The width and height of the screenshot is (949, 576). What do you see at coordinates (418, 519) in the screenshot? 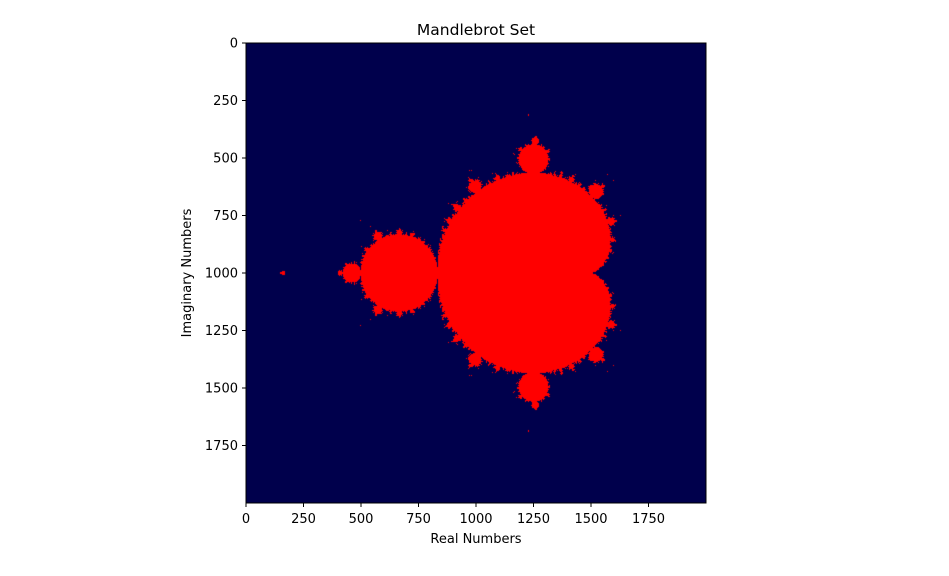
I see `x-tick-label: 750` at bounding box center [418, 519].